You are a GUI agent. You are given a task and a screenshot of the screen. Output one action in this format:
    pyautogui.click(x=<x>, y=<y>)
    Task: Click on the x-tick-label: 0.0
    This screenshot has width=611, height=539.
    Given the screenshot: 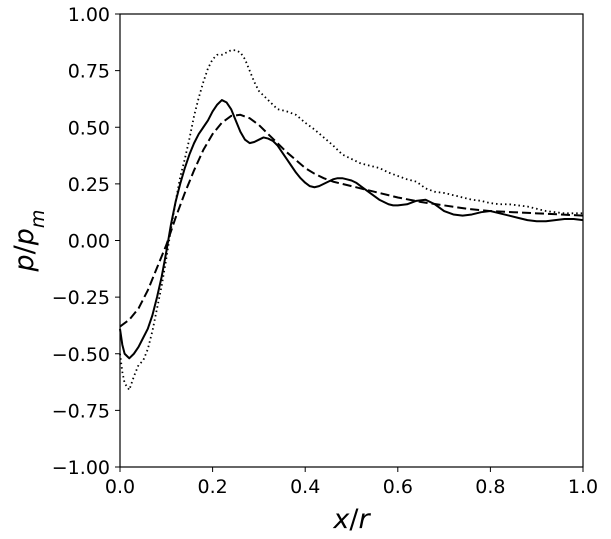 What is the action you would take?
    pyautogui.click(x=120, y=487)
    